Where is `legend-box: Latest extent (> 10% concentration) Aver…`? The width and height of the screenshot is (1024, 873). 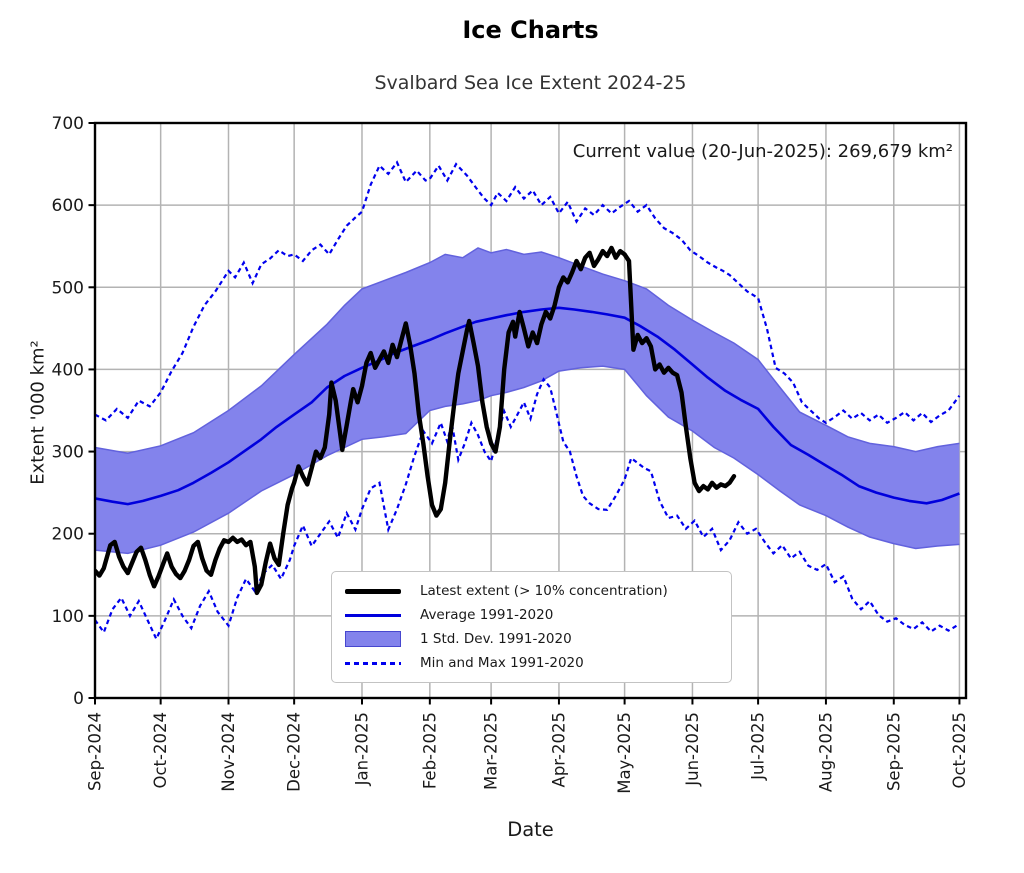 legend-box: Latest extent (> 10% concentration) Aver… is located at coordinates (531, 627).